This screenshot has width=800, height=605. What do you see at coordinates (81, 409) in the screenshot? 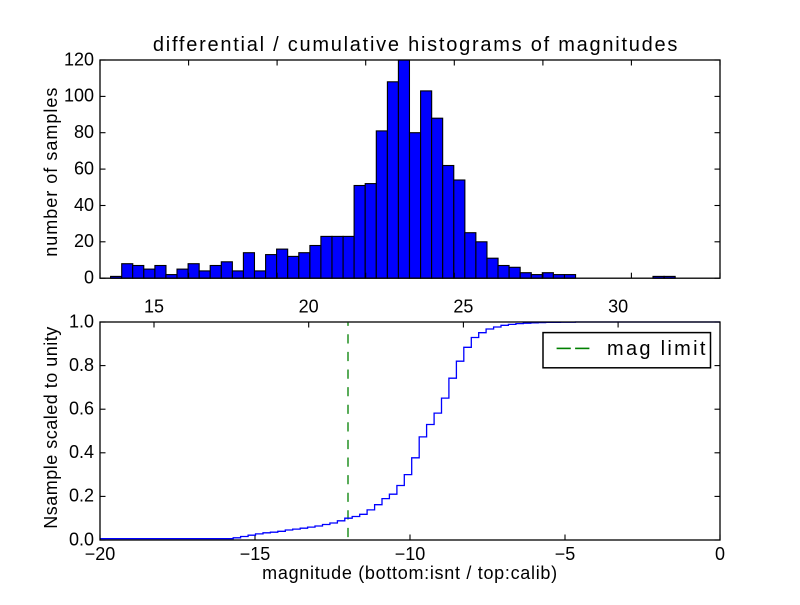
I see `svg-text: 0.6` at bounding box center [81, 409].